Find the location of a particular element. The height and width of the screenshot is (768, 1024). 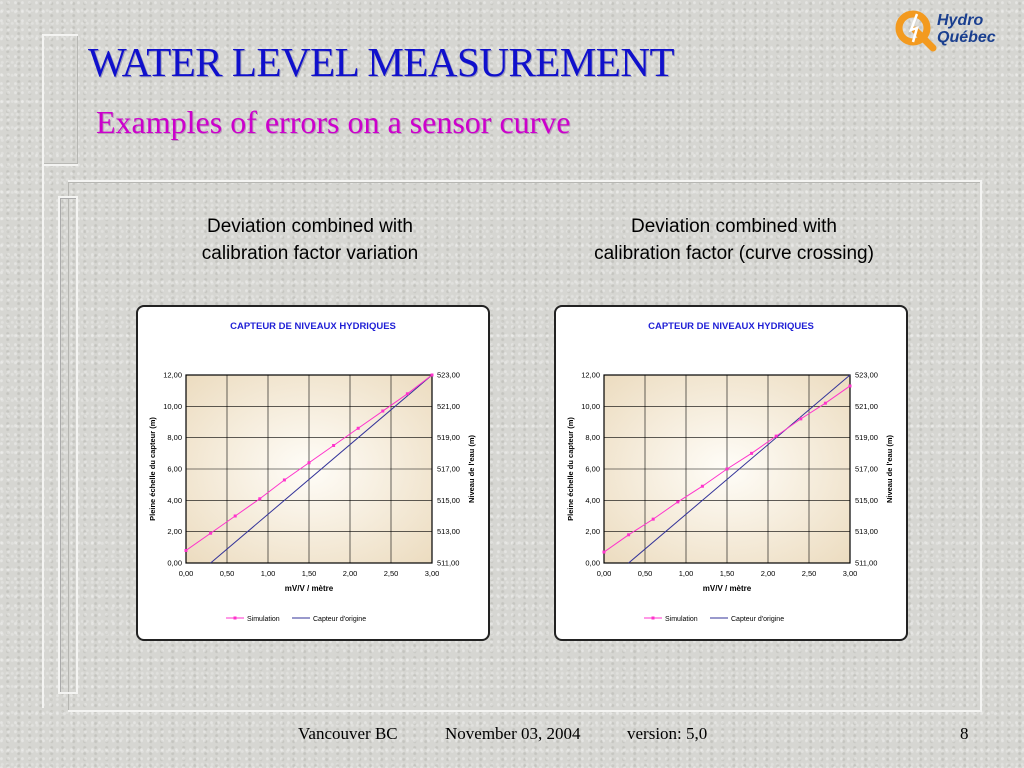

slide-title: WATER LEVEL MEASUREMENT is located at coordinates (381, 62).